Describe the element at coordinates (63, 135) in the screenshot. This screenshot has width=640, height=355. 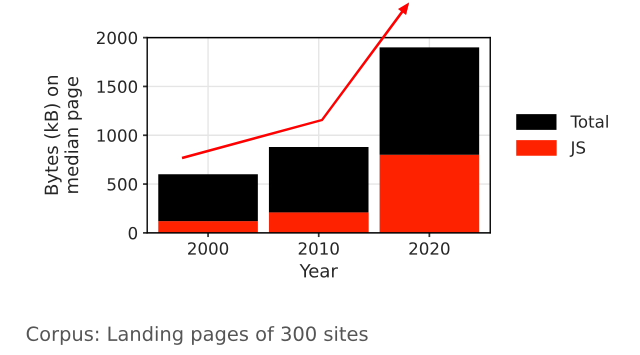
I see `y-axis-title: Bytes (kB) on median page` at that location.